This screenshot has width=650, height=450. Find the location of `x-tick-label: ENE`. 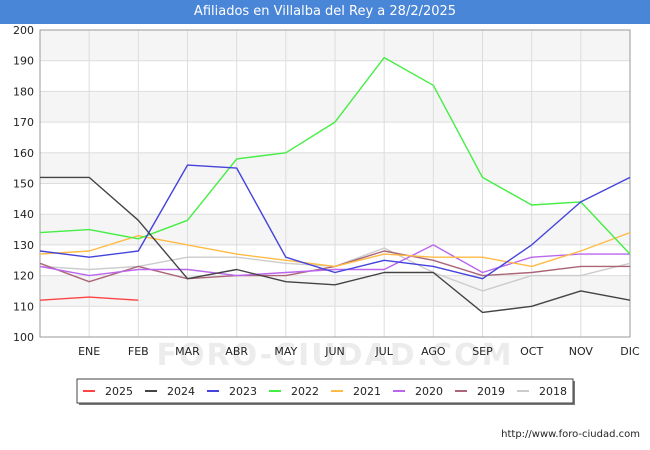

x-tick-label: ENE is located at coordinates (89, 351).